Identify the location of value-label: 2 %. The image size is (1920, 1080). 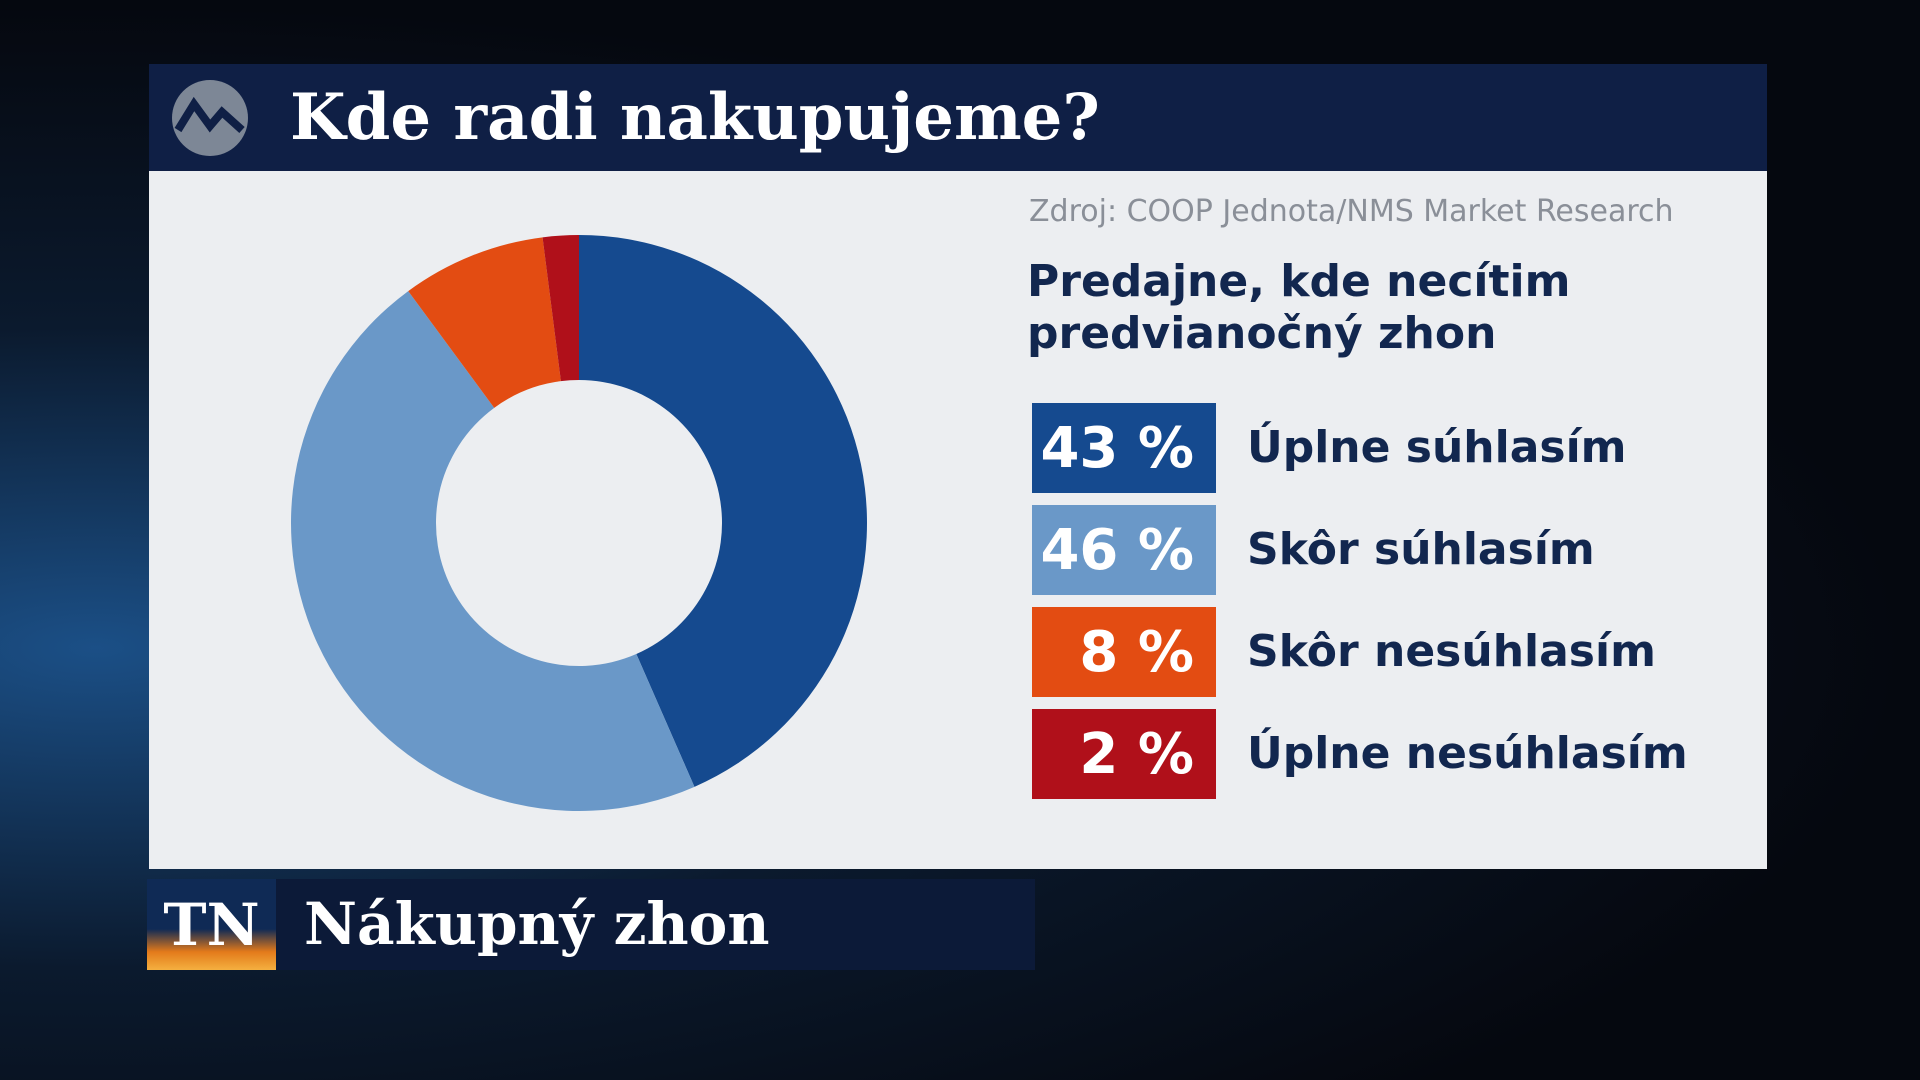
(1124, 754).